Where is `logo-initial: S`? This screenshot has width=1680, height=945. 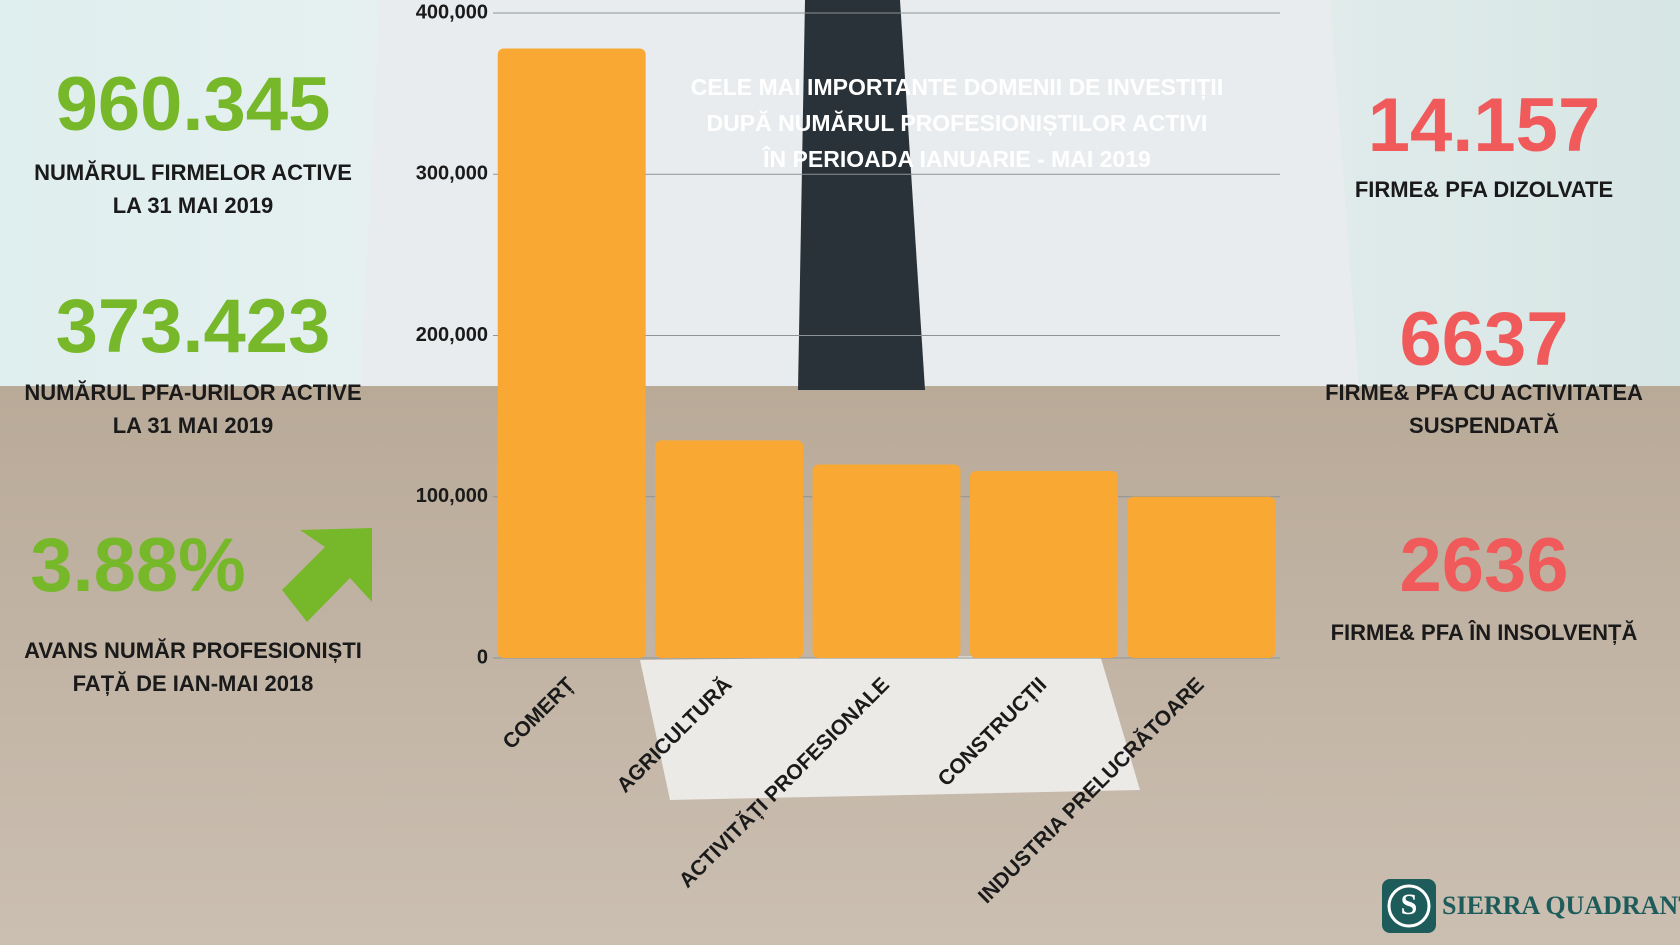 logo-initial: S is located at coordinates (1409, 904).